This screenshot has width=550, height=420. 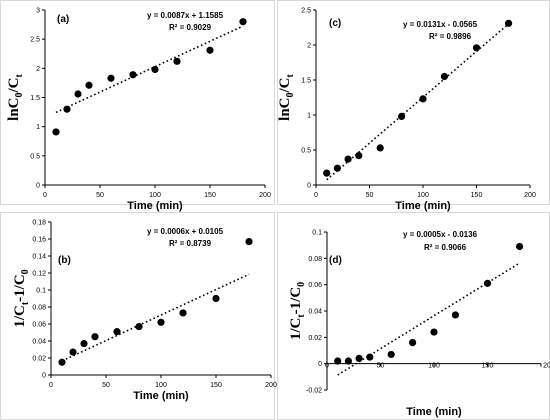 What do you see at coordinates (335, 23) in the screenshot?
I see `panel-label: (c)` at bounding box center [335, 23].